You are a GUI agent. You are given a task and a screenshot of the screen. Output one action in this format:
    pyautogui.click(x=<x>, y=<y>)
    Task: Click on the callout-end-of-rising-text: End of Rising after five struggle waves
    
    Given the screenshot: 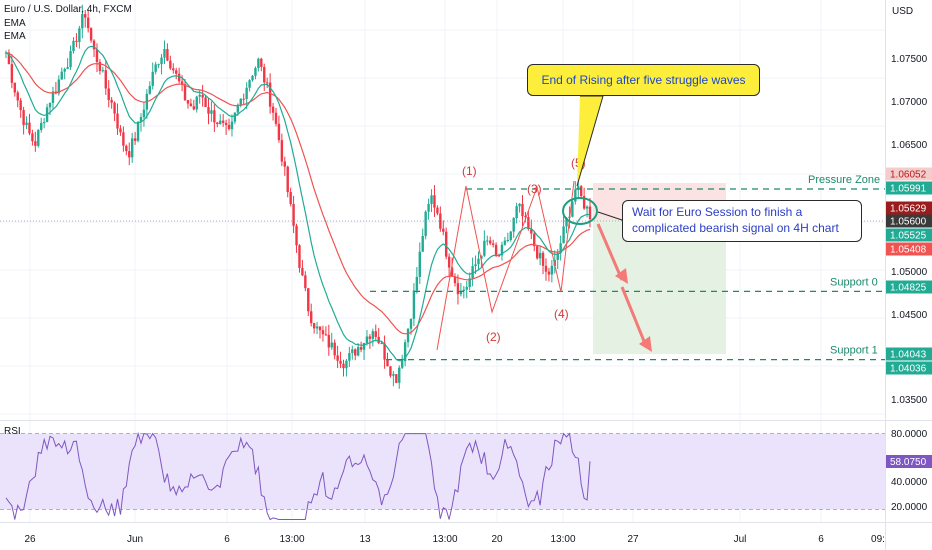 What is the action you would take?
    pyautogui.click(x=643, y=80)
    